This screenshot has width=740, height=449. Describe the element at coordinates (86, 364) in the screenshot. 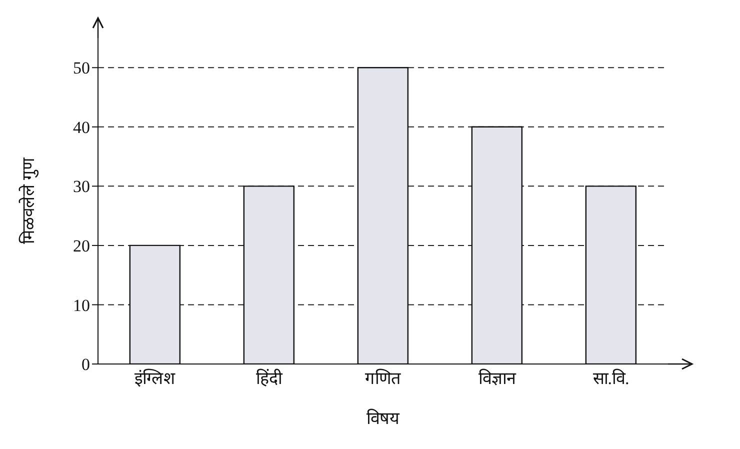

I see `y-tick-label: 0` at that location.